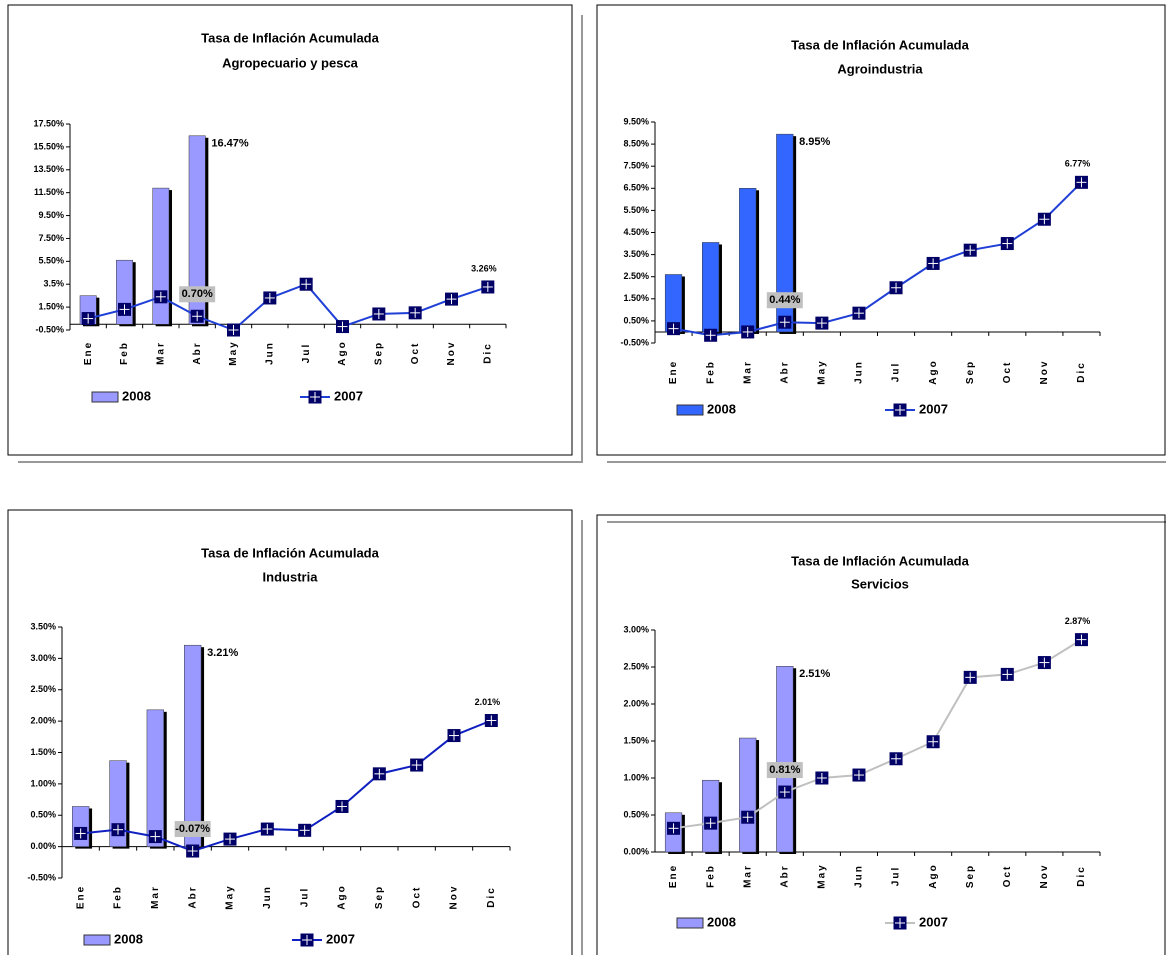 This screenshot has width=1168, height=955. Describe the element at coordinates (48, 146) in the screenshot. I see `y-tick-label: 15.50%` at that location.